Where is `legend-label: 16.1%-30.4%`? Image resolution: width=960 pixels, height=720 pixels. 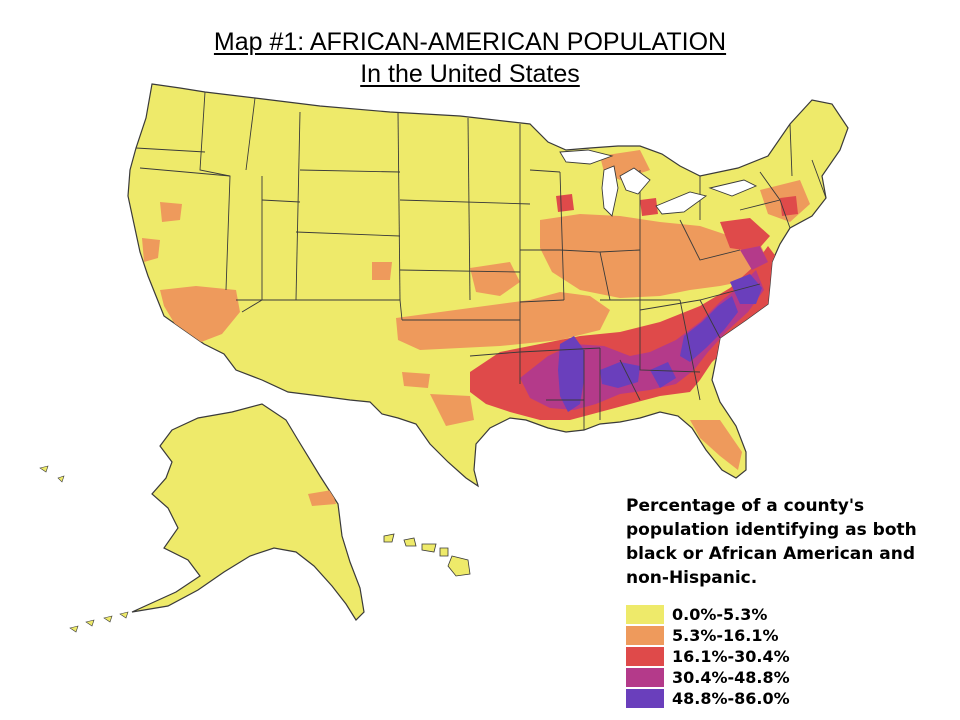 legend-label: 16.1%-30.4% is located at coordinates (731, 656).